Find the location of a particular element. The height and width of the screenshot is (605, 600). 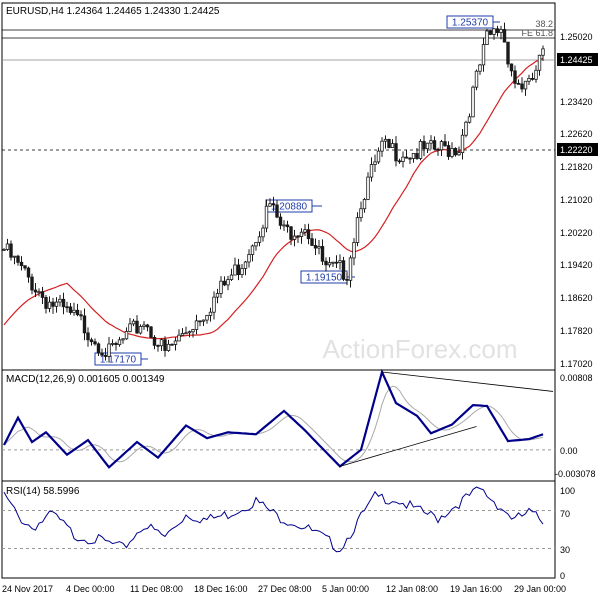

watermark: ActionForex.com is located at coordinates (419, 349).